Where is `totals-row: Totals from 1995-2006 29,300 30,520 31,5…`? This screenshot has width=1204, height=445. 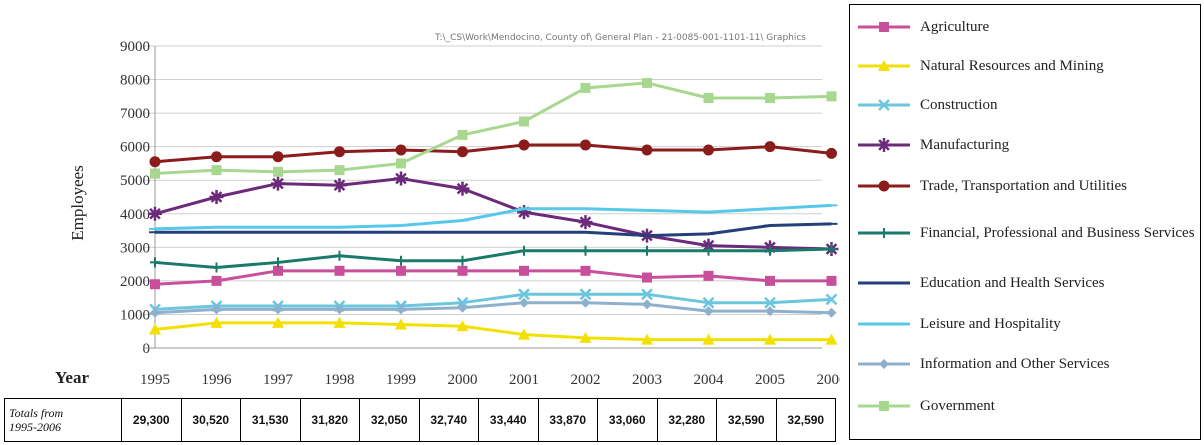 totals-row: Totals from 1995-2006 29,300 30,520 31,5… is located at coordinates (420, 420).